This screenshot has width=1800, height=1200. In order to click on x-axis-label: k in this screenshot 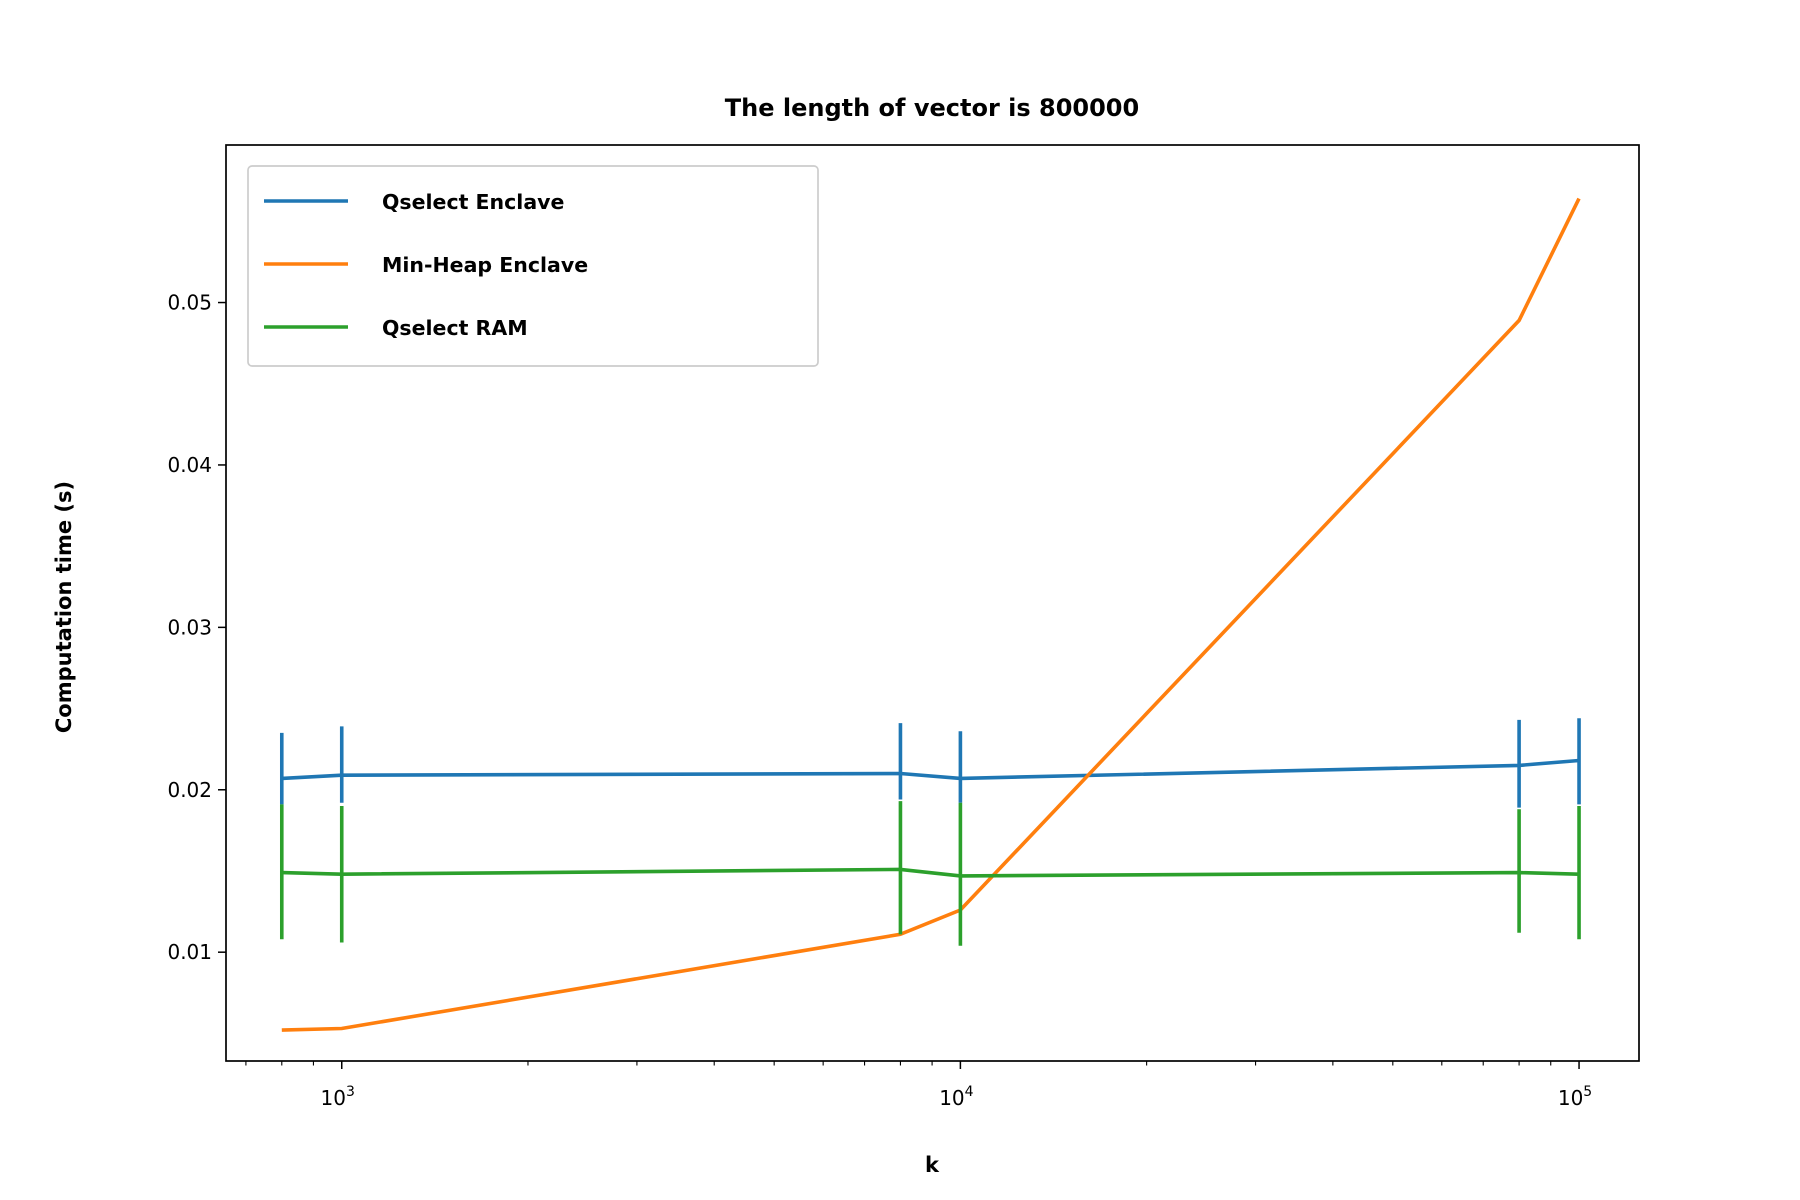, I will do `click(932, 1165)`.